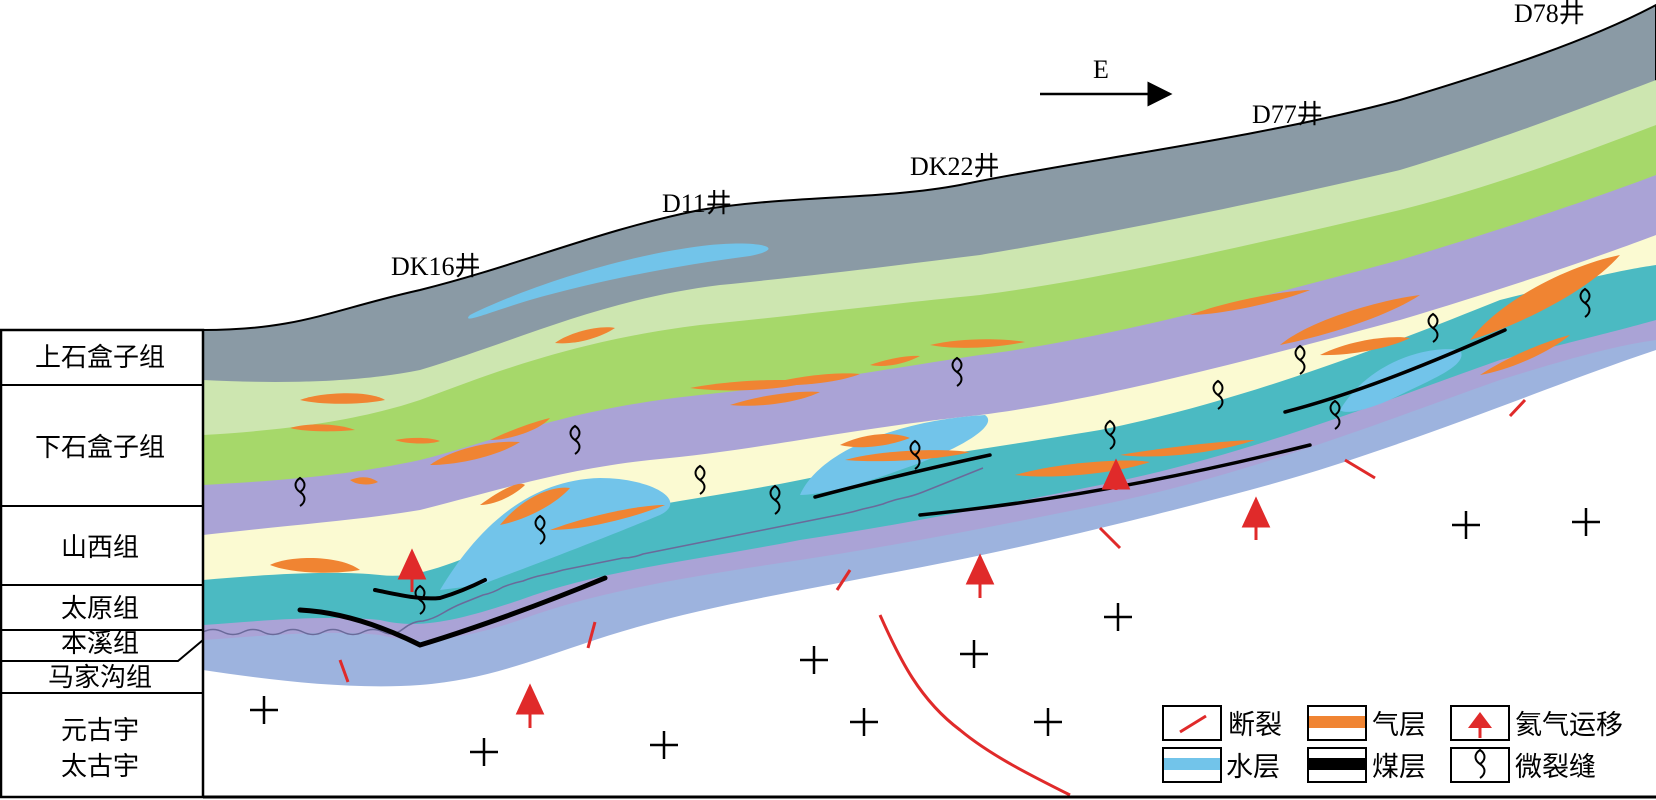  What do you see at coordinates (100, 766) in the screenshot?
I see `strat-label-archean: 太古宇` at bounding box center [100, 766].